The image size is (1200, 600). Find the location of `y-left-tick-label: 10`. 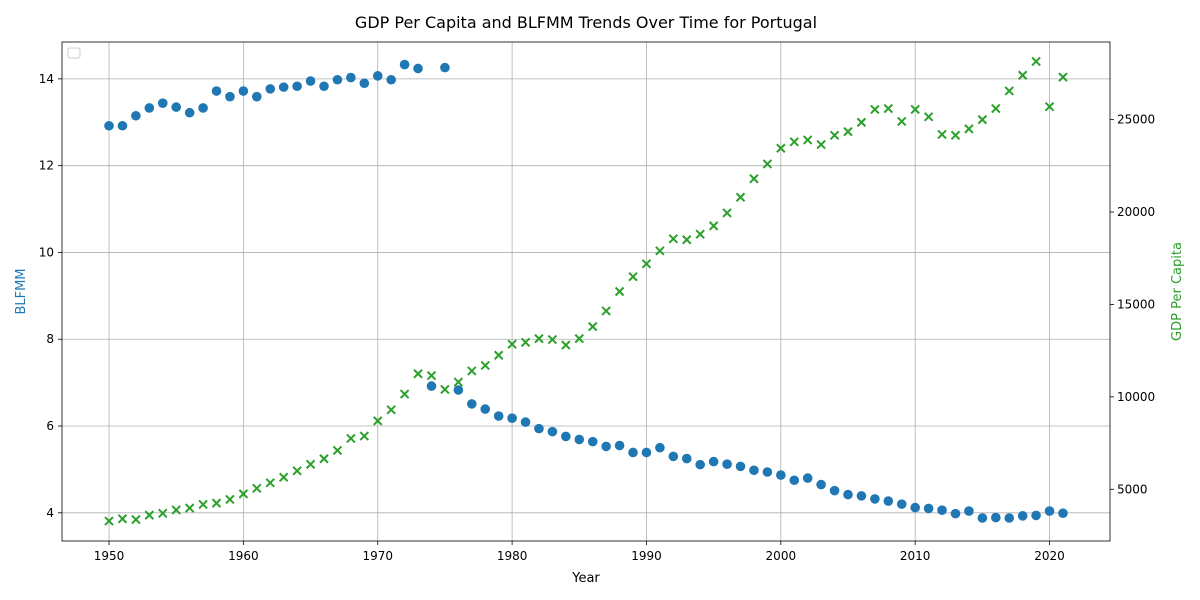

y-left-tick-label: 10 is located at coordinates (46, 252).